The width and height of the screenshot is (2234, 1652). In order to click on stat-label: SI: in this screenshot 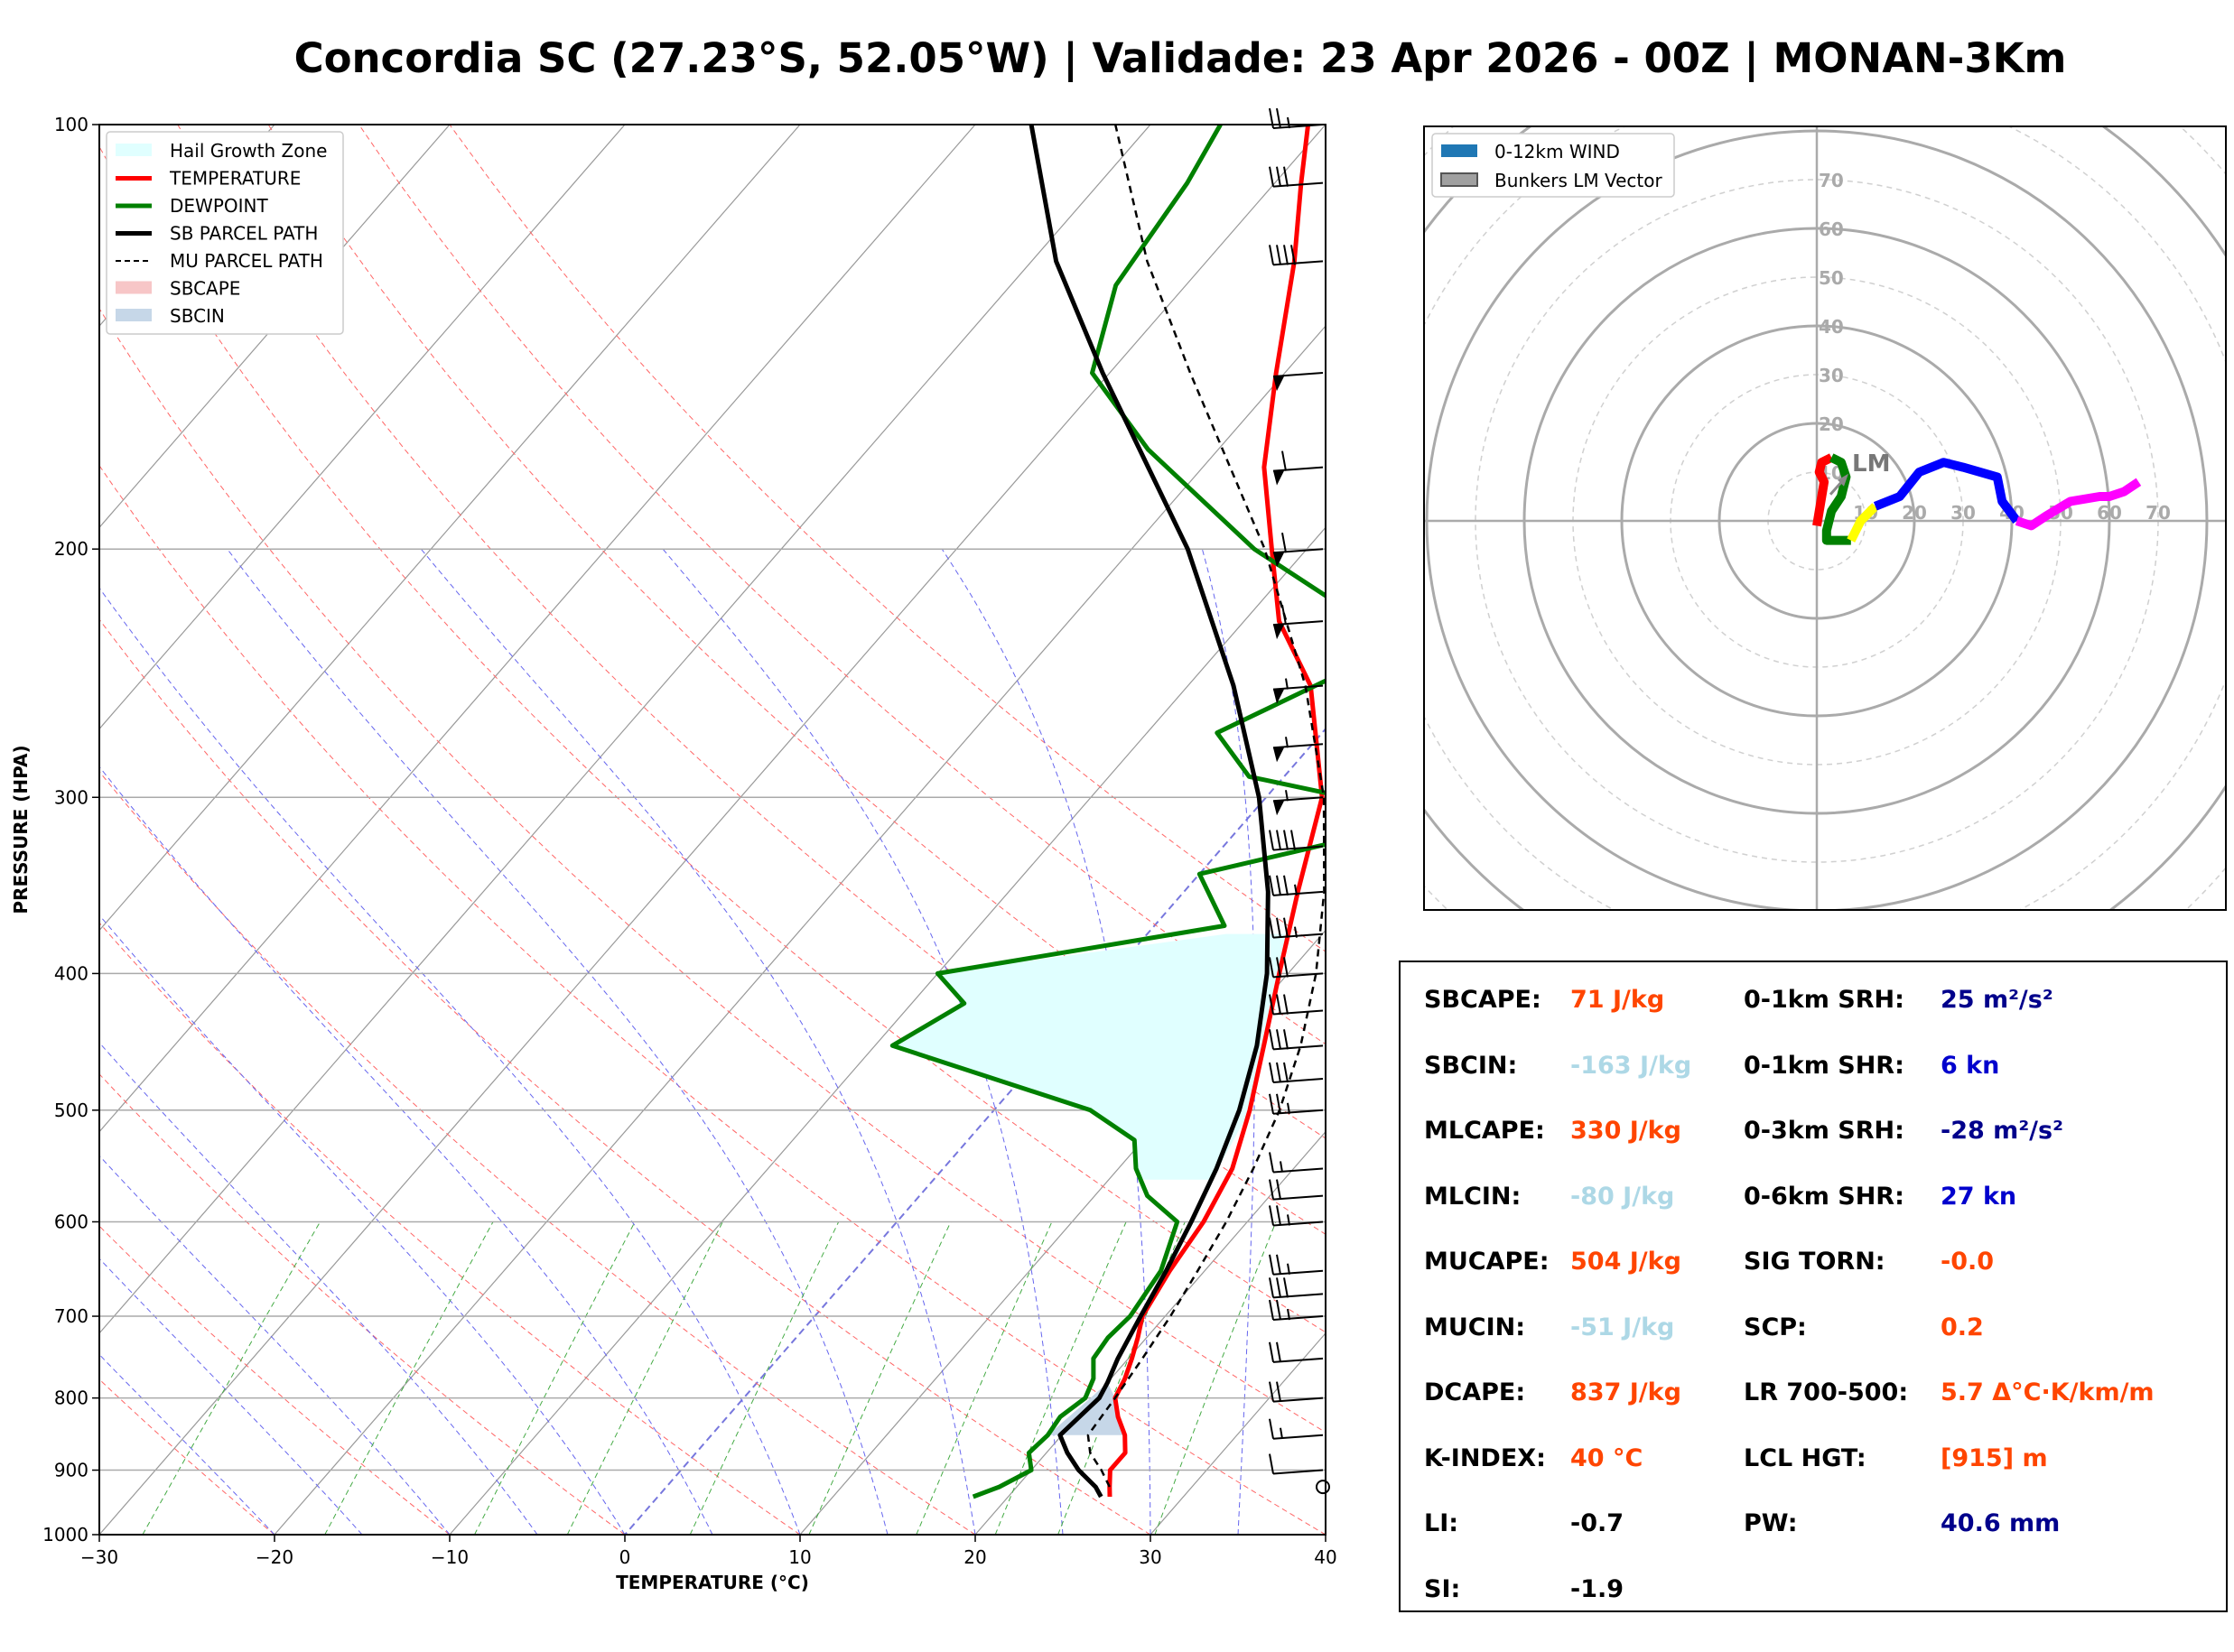, I will do `click(1442, 1588)`.